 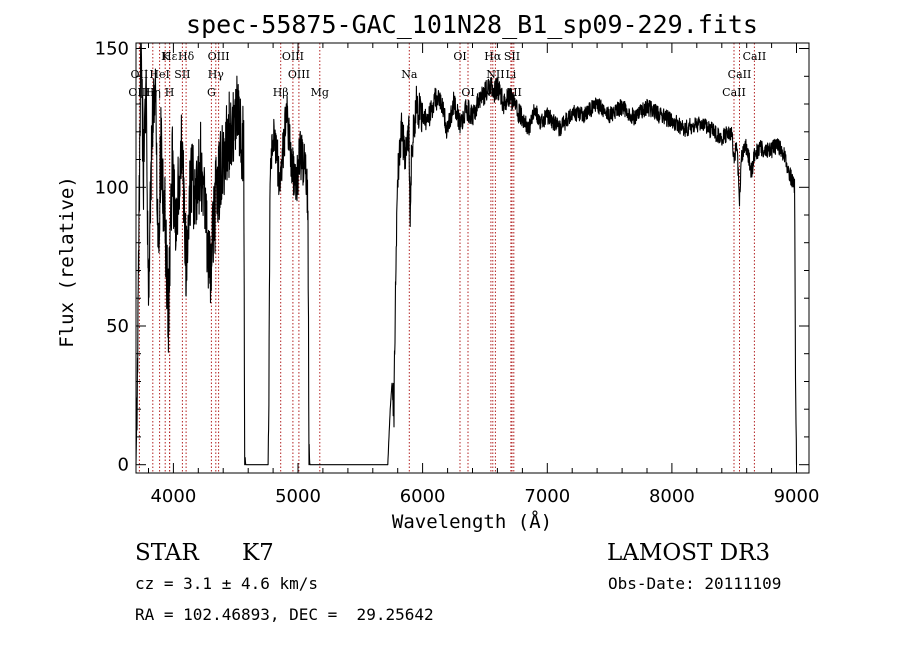 What do you see at coordinates (216, 74) in the screenshot?
I see `spectral-line-label: Hγ` at bounding box center [216, 74].